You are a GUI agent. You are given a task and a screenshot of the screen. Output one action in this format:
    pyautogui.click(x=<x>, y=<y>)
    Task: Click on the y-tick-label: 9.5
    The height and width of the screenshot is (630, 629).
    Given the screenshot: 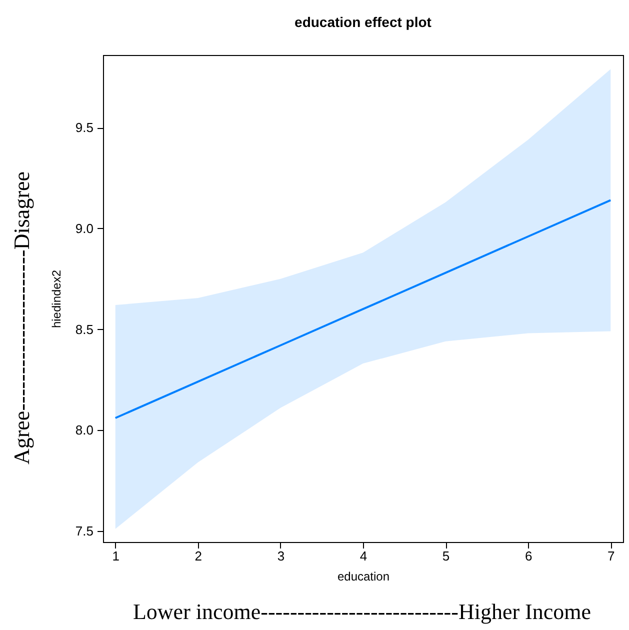 What is the action you would take?
    pyautogui.click(x=84, y=128)
    